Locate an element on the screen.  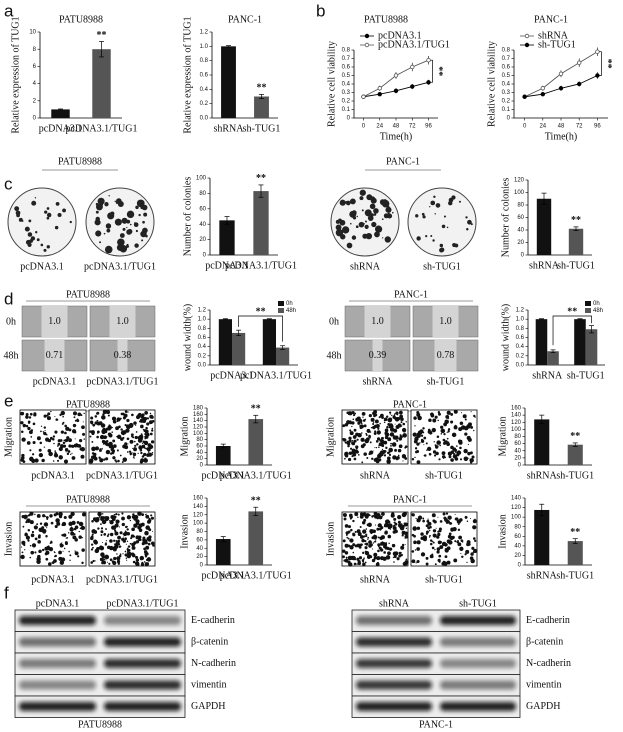
row-label: Invasion is located at coordinates (8, 539).